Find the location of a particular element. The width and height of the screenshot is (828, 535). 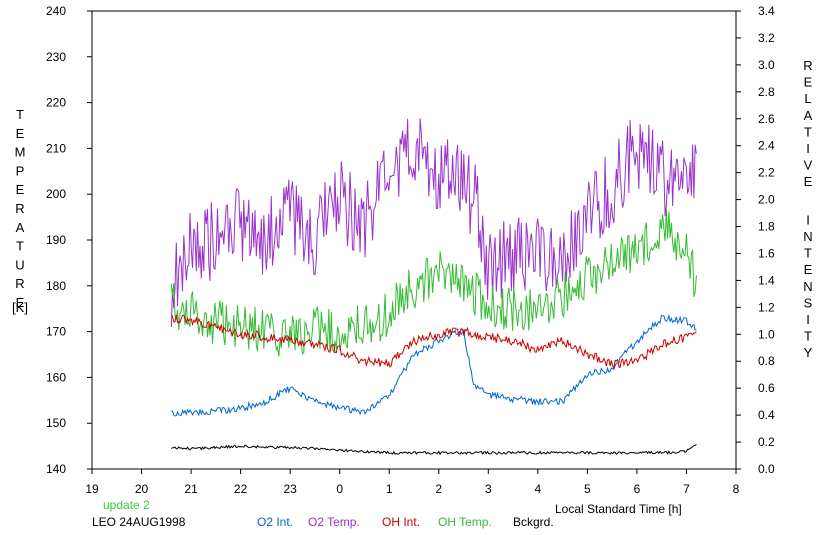

y-right-label-letter: V is located at coordinates (808, 165).